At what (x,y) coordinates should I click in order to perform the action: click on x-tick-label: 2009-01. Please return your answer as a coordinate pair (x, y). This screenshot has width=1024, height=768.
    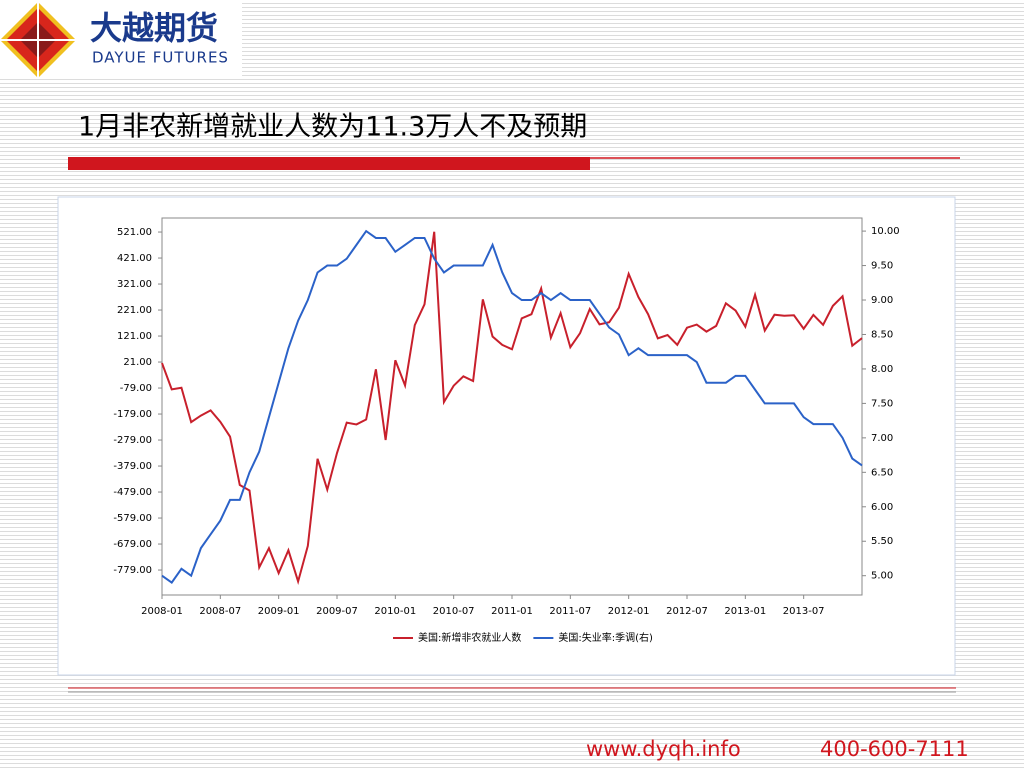
    Looking at the image, I should click on (279, 611).